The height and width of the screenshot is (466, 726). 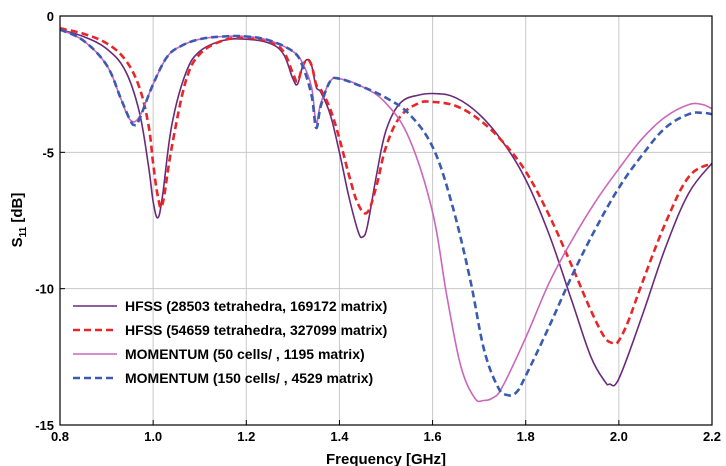 What do you see at coordinates (245, 354) in the screenshot?
I see `legend-label-3: MOMENTUM (50 cells/ , 1195 matrix)` at bounding box center [245, 354].